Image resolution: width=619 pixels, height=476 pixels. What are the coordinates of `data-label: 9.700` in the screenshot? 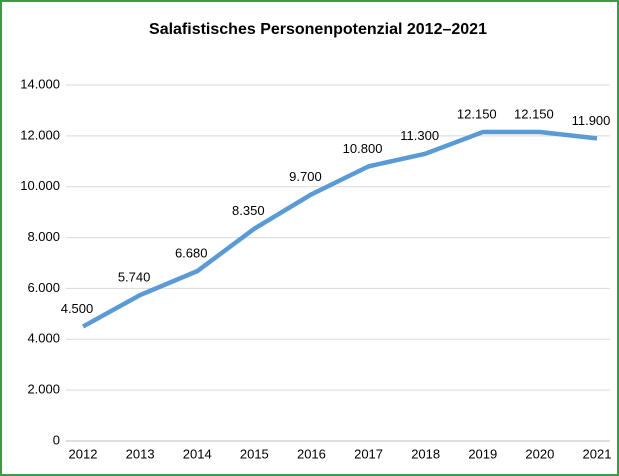 It's located at (305, 176).